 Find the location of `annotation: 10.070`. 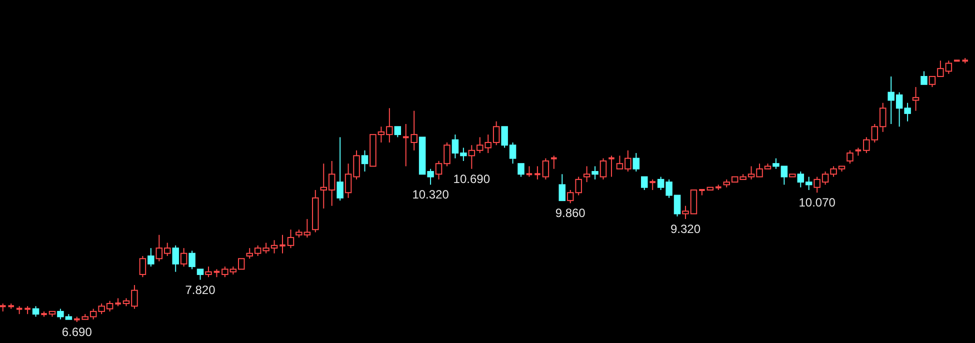

annotation: 10.070 is located at coordinates (817, 203).